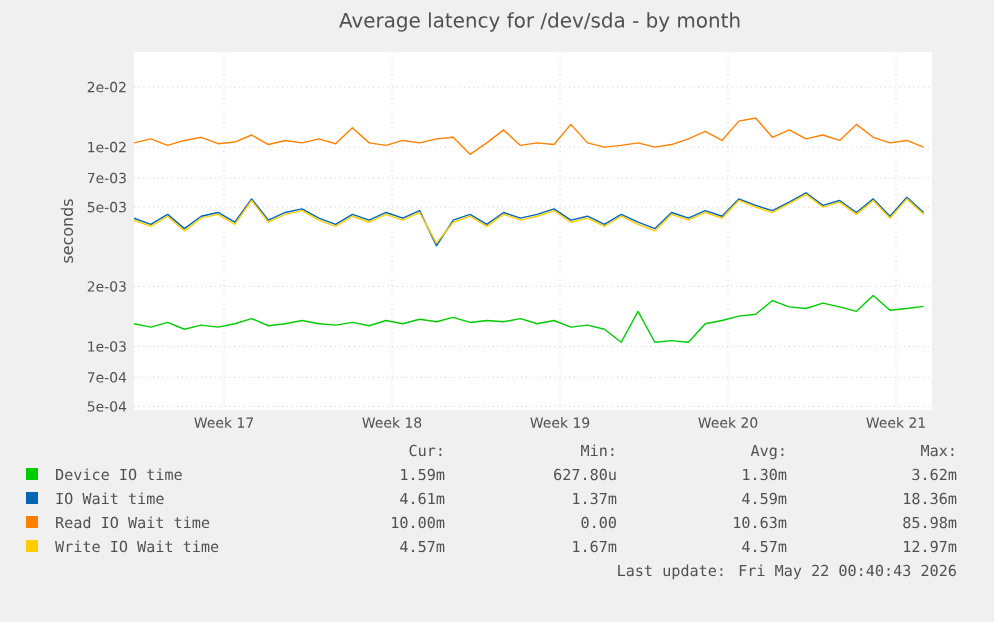  What do you see at coordinates (539, 22) in the screenshot?
I see `chart-title: Average latency for /dev/sda - by month` at bounding box center [539, 22].